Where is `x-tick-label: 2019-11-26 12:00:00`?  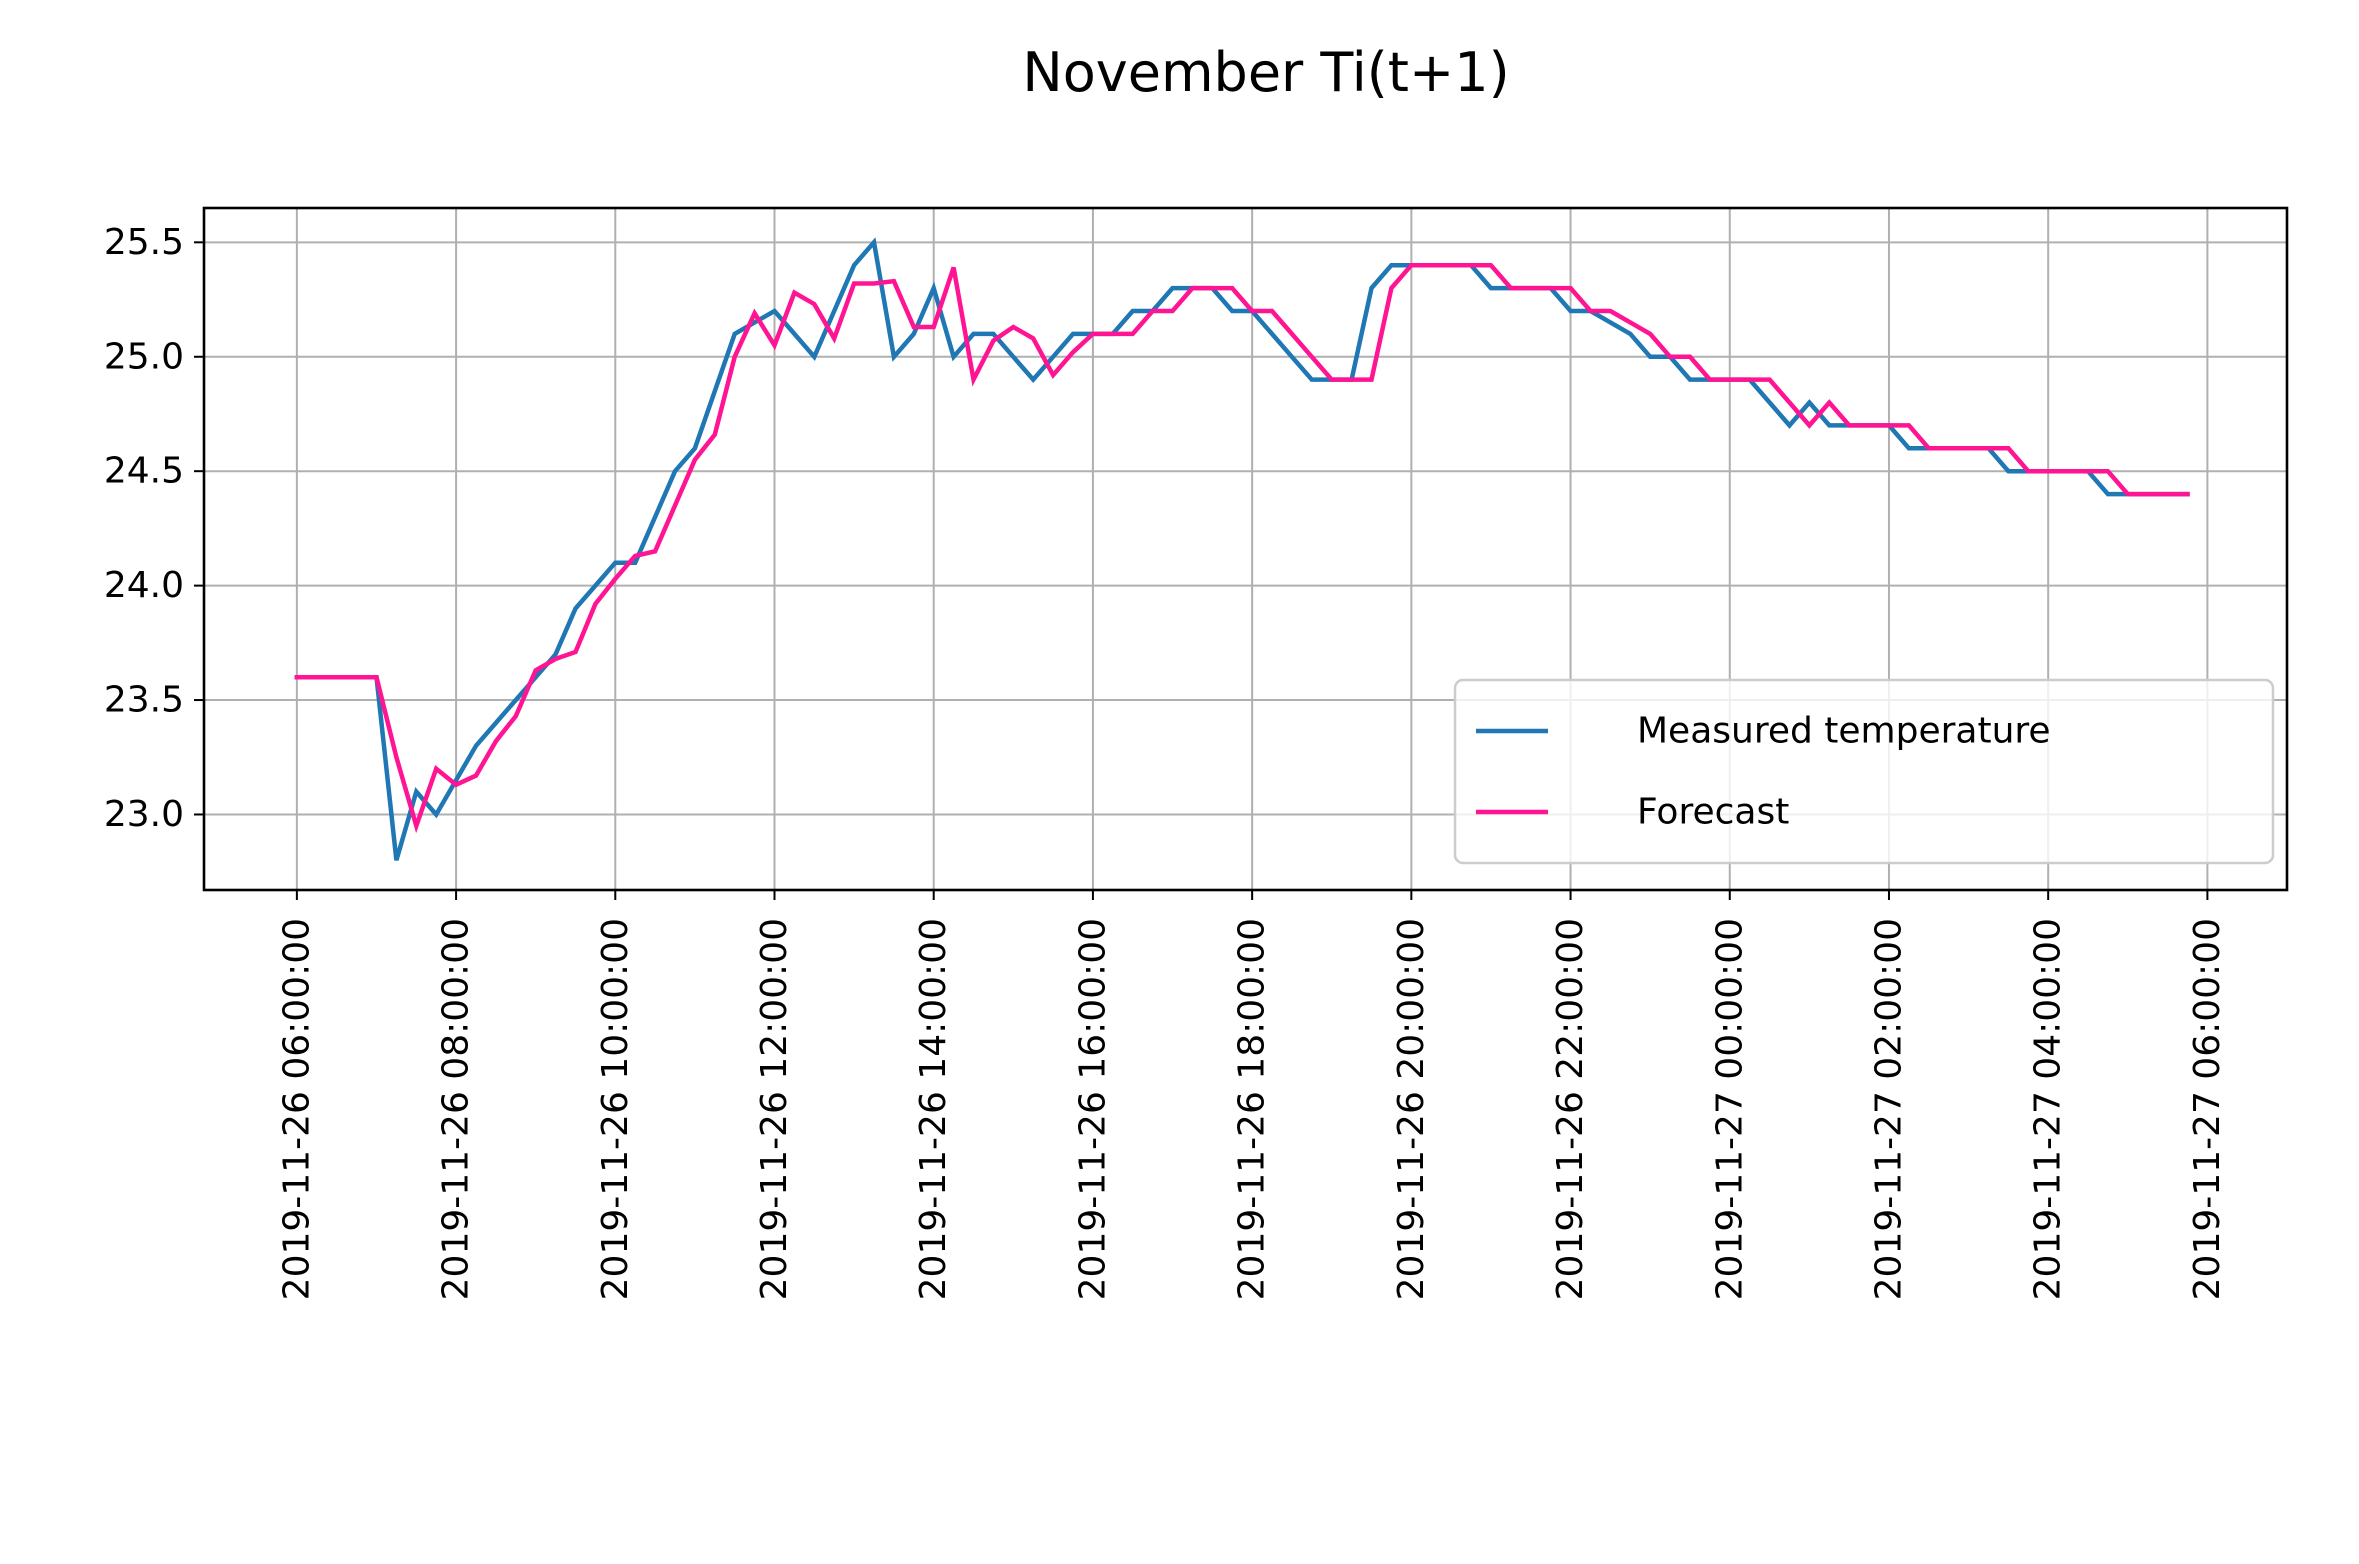 x-tick-label: 2019-11-26 12:00:00 is located at coordinates (774, 1109).